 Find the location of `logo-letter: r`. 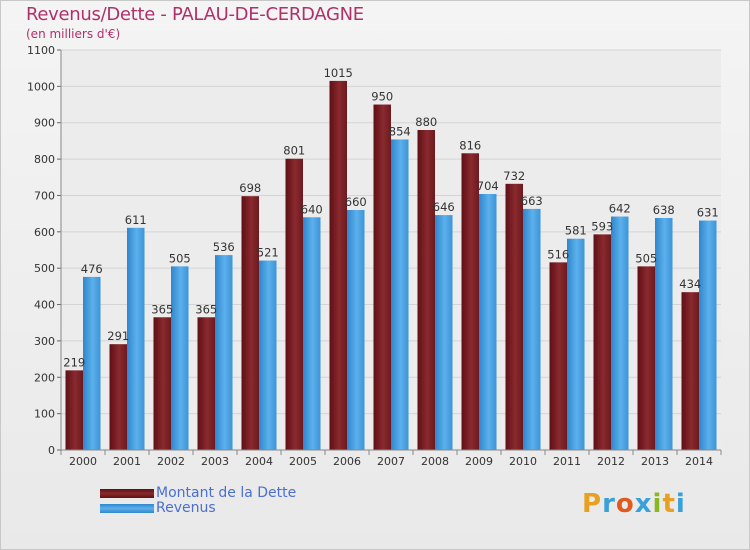

logo-letter: r is located at coordinates (609, 504).